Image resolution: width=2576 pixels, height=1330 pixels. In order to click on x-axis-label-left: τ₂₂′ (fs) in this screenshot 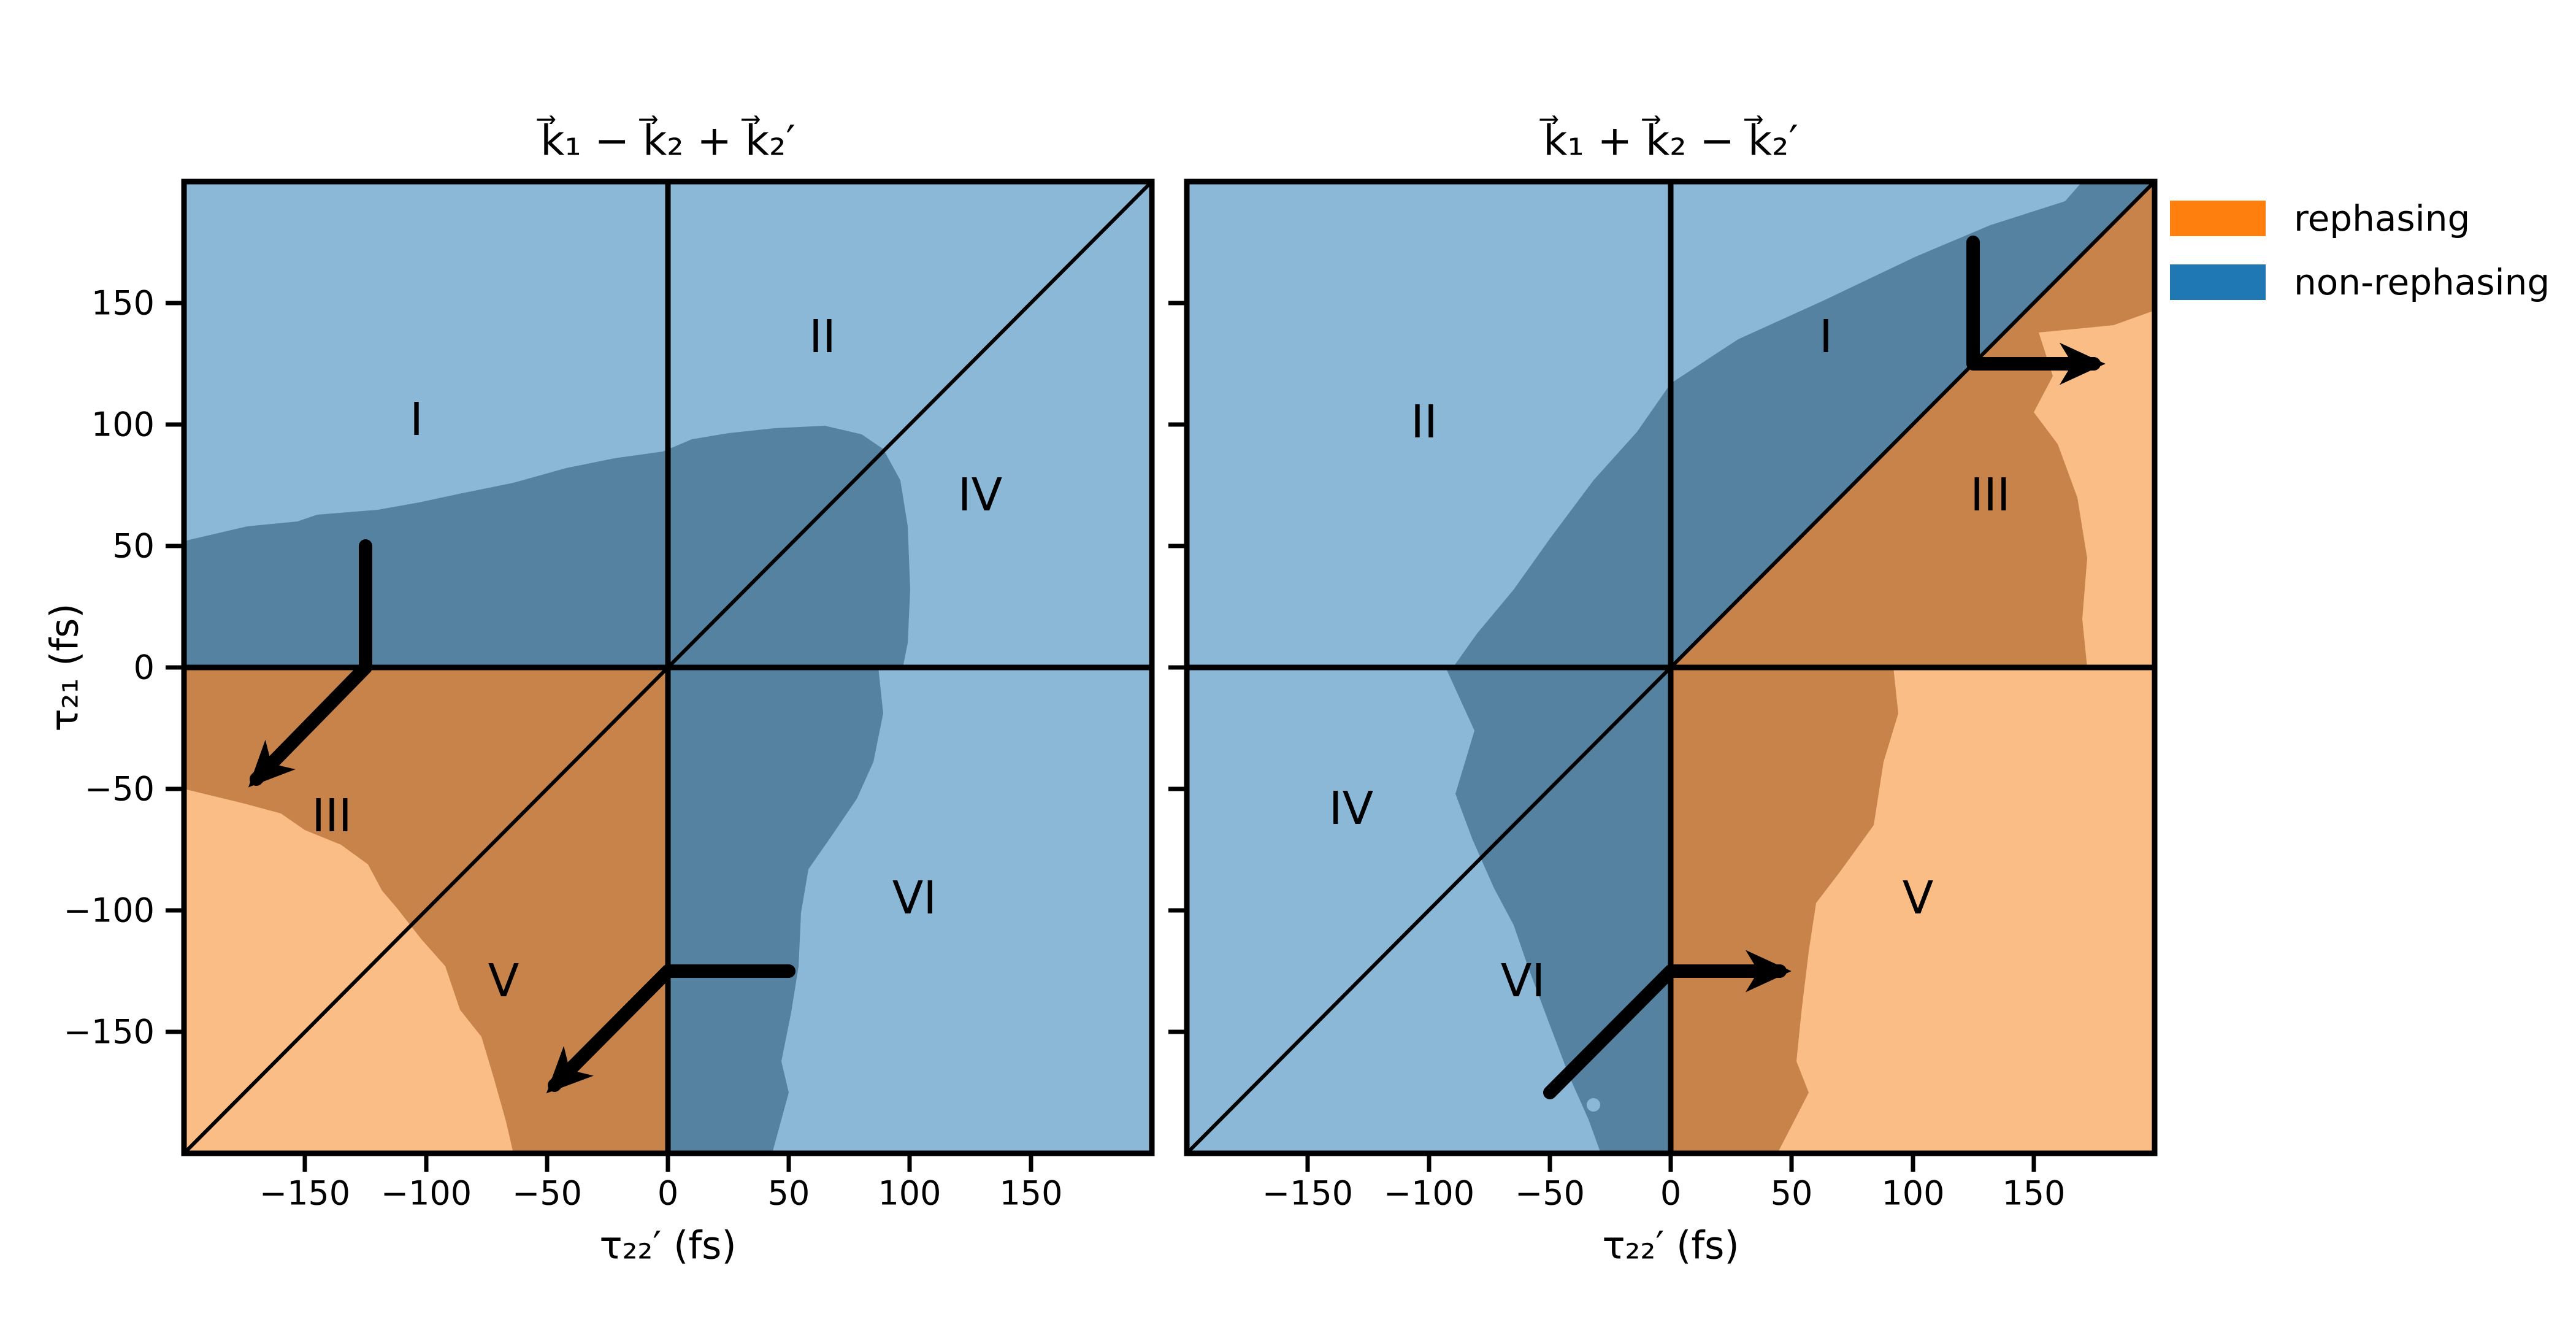, I will do `click(667, 1245)`.